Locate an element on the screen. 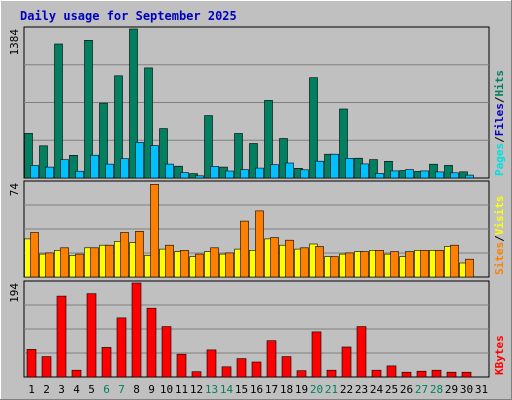 Image resolution: width=512 pixels, height=400 pixels. x-tick-label: 16 is located at coordinates (256, 389).